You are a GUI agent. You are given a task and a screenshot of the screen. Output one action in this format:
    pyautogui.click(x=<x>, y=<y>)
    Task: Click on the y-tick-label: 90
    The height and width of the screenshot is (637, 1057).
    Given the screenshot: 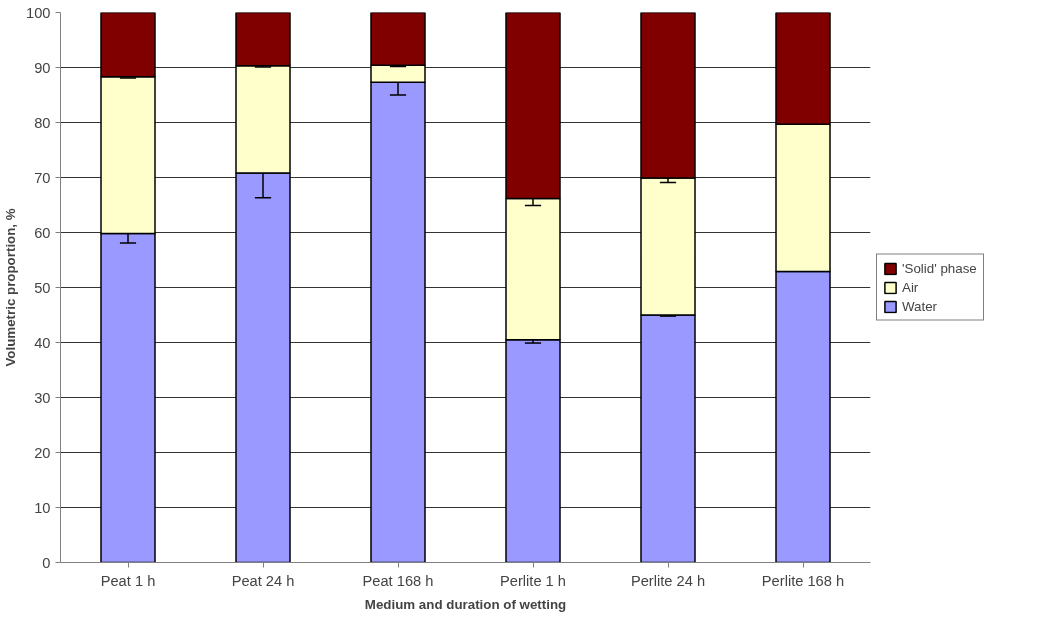 What is the action you would take?
    pyautogui.click(x=42, y=67)
    